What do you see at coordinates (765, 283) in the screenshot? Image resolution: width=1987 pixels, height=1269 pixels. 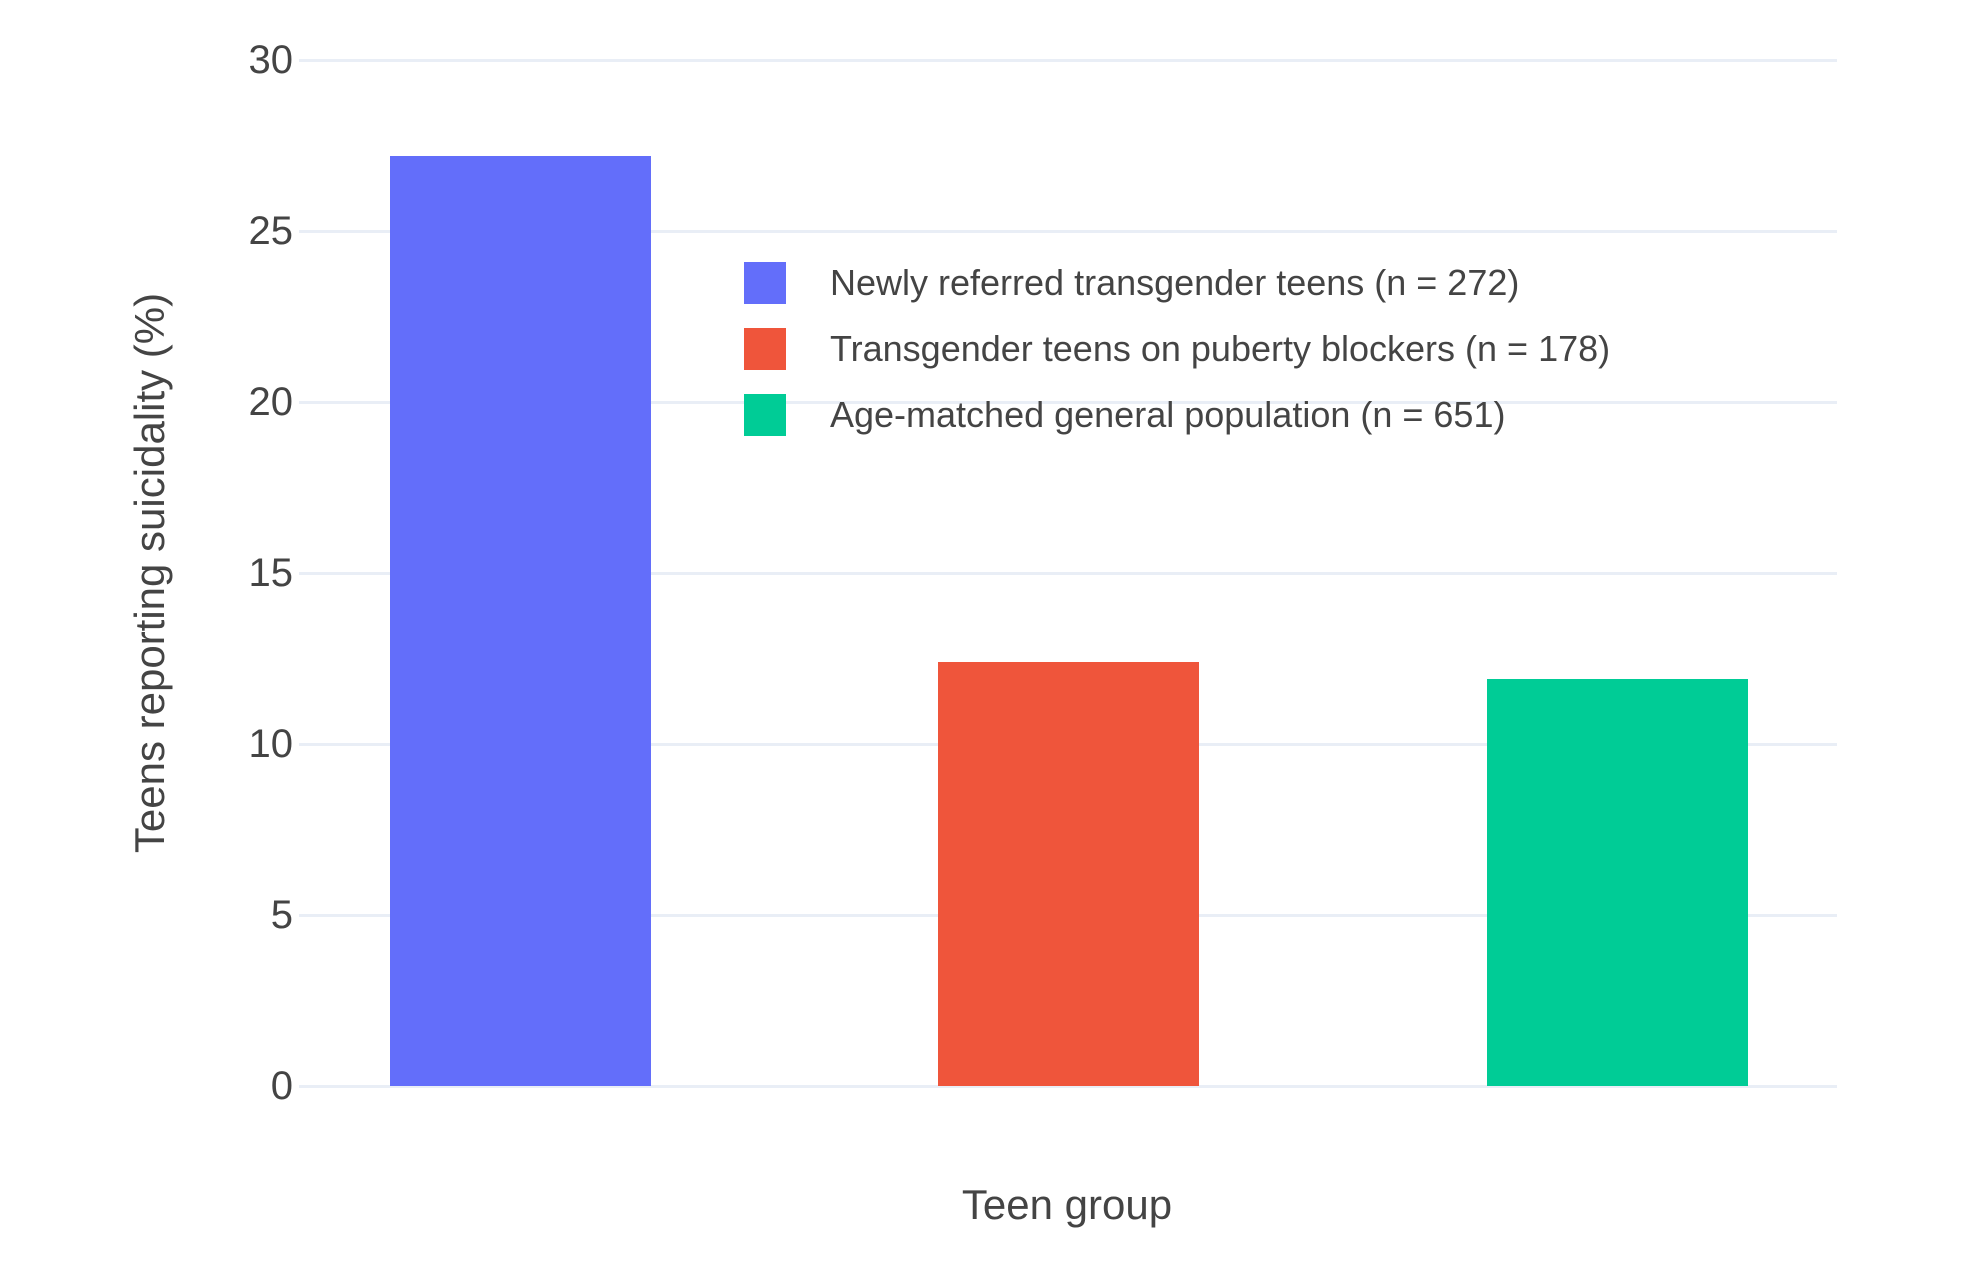 I see `legend-swatch-newly-referred-transgender-teens` at bounding box center [765, 283].